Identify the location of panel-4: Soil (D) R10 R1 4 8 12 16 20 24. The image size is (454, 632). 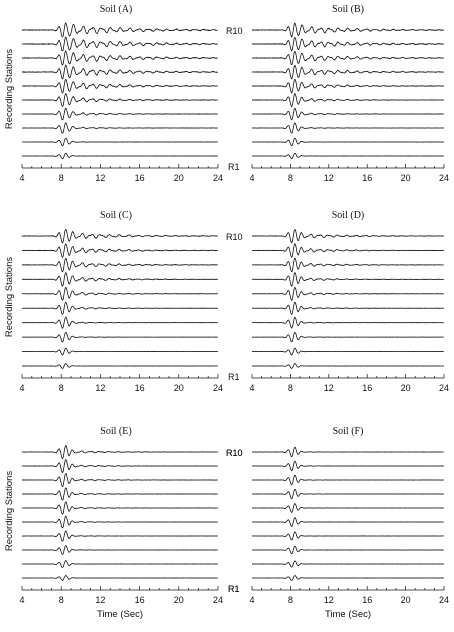
(337, 301).